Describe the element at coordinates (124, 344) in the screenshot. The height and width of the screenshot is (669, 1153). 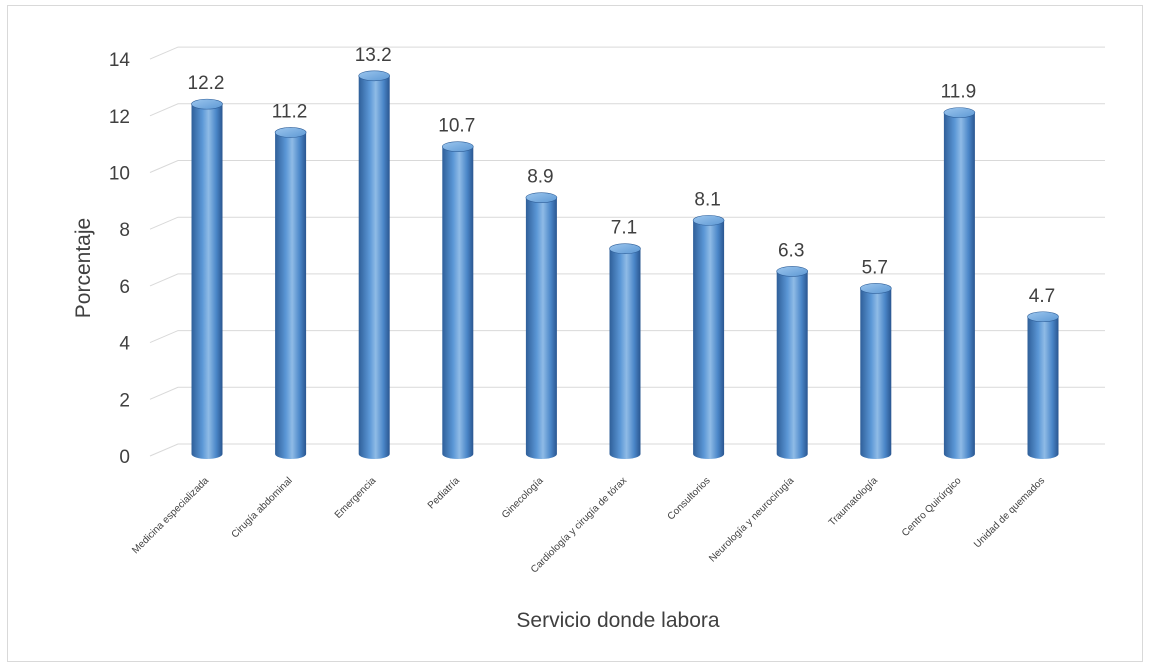
I see `y-tick-label: 4` at that location.